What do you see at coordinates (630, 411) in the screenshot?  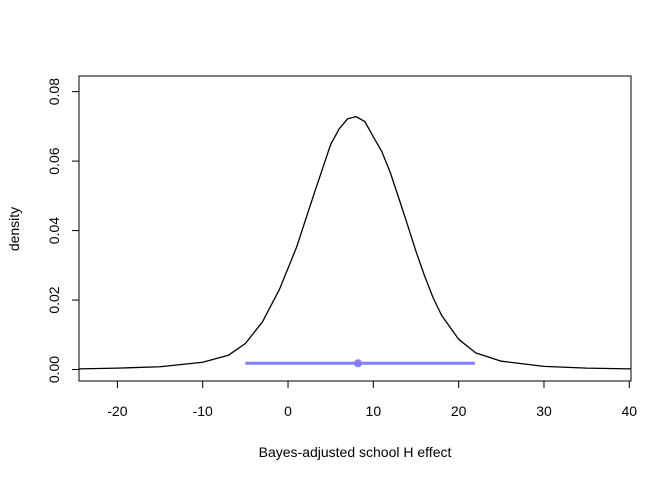 I see `x-tick-label: 40` at bounding box center [630, 411].